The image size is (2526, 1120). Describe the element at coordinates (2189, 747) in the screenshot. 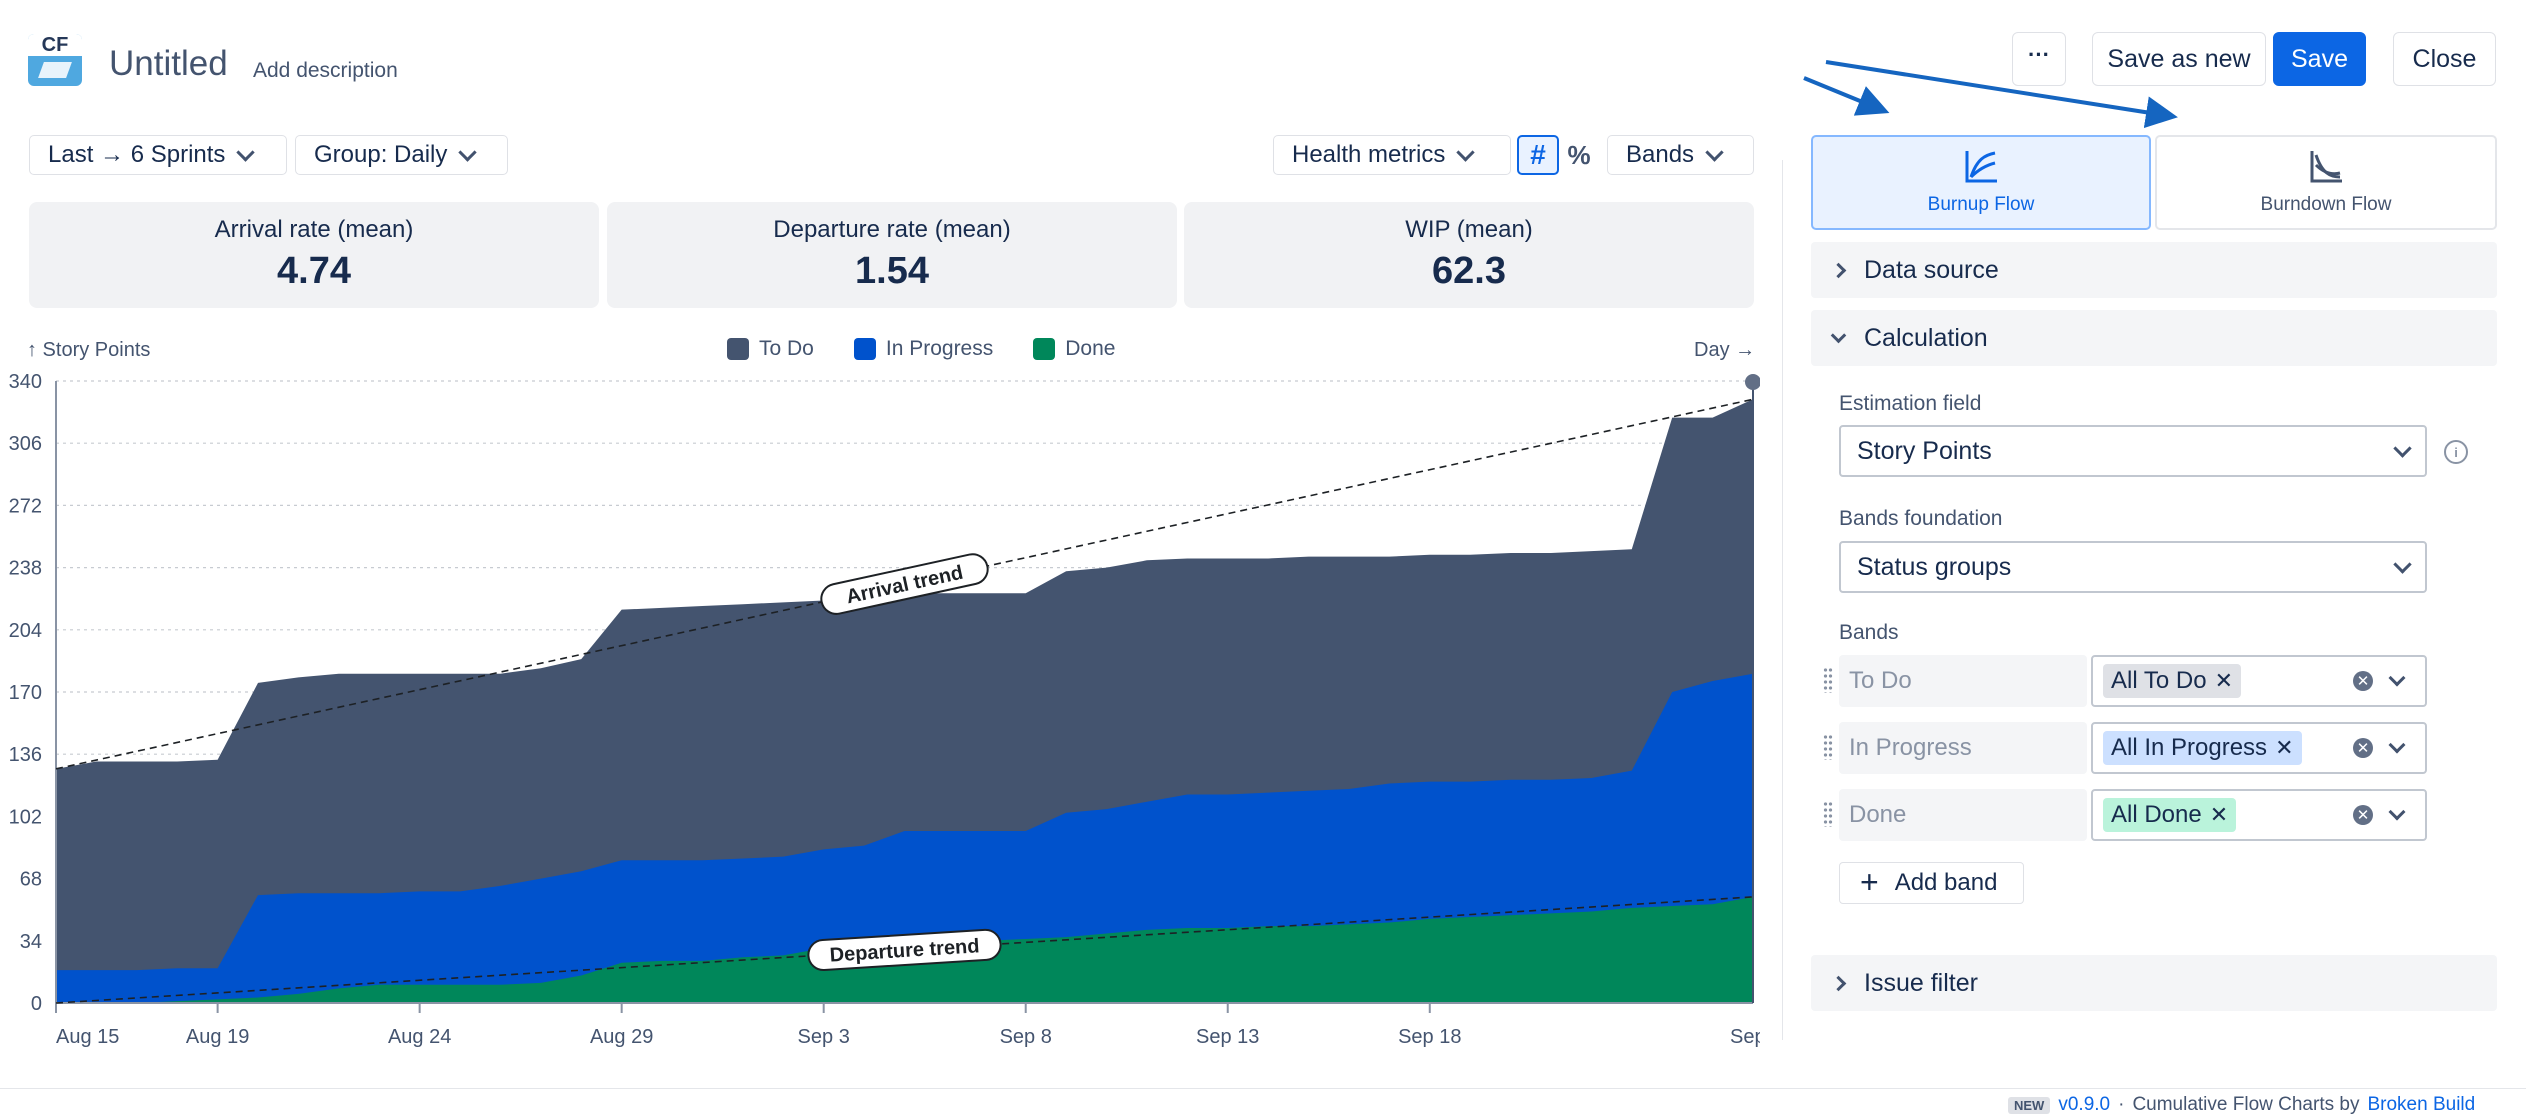

I see `tag-label: All In Progress` at that location.